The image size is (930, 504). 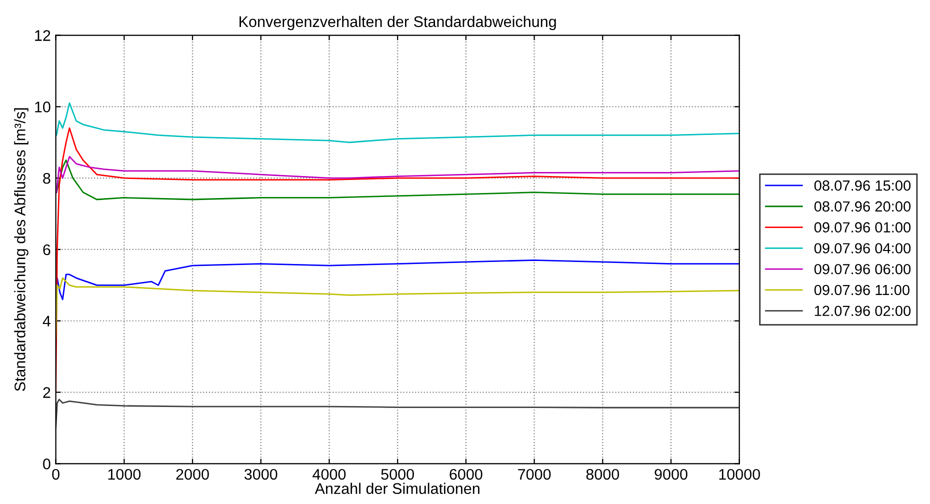 What do you see at coordinates (397, 474) in the screenshot?
I see `x-tick-label: 5000` at bounding box center [397, 474].